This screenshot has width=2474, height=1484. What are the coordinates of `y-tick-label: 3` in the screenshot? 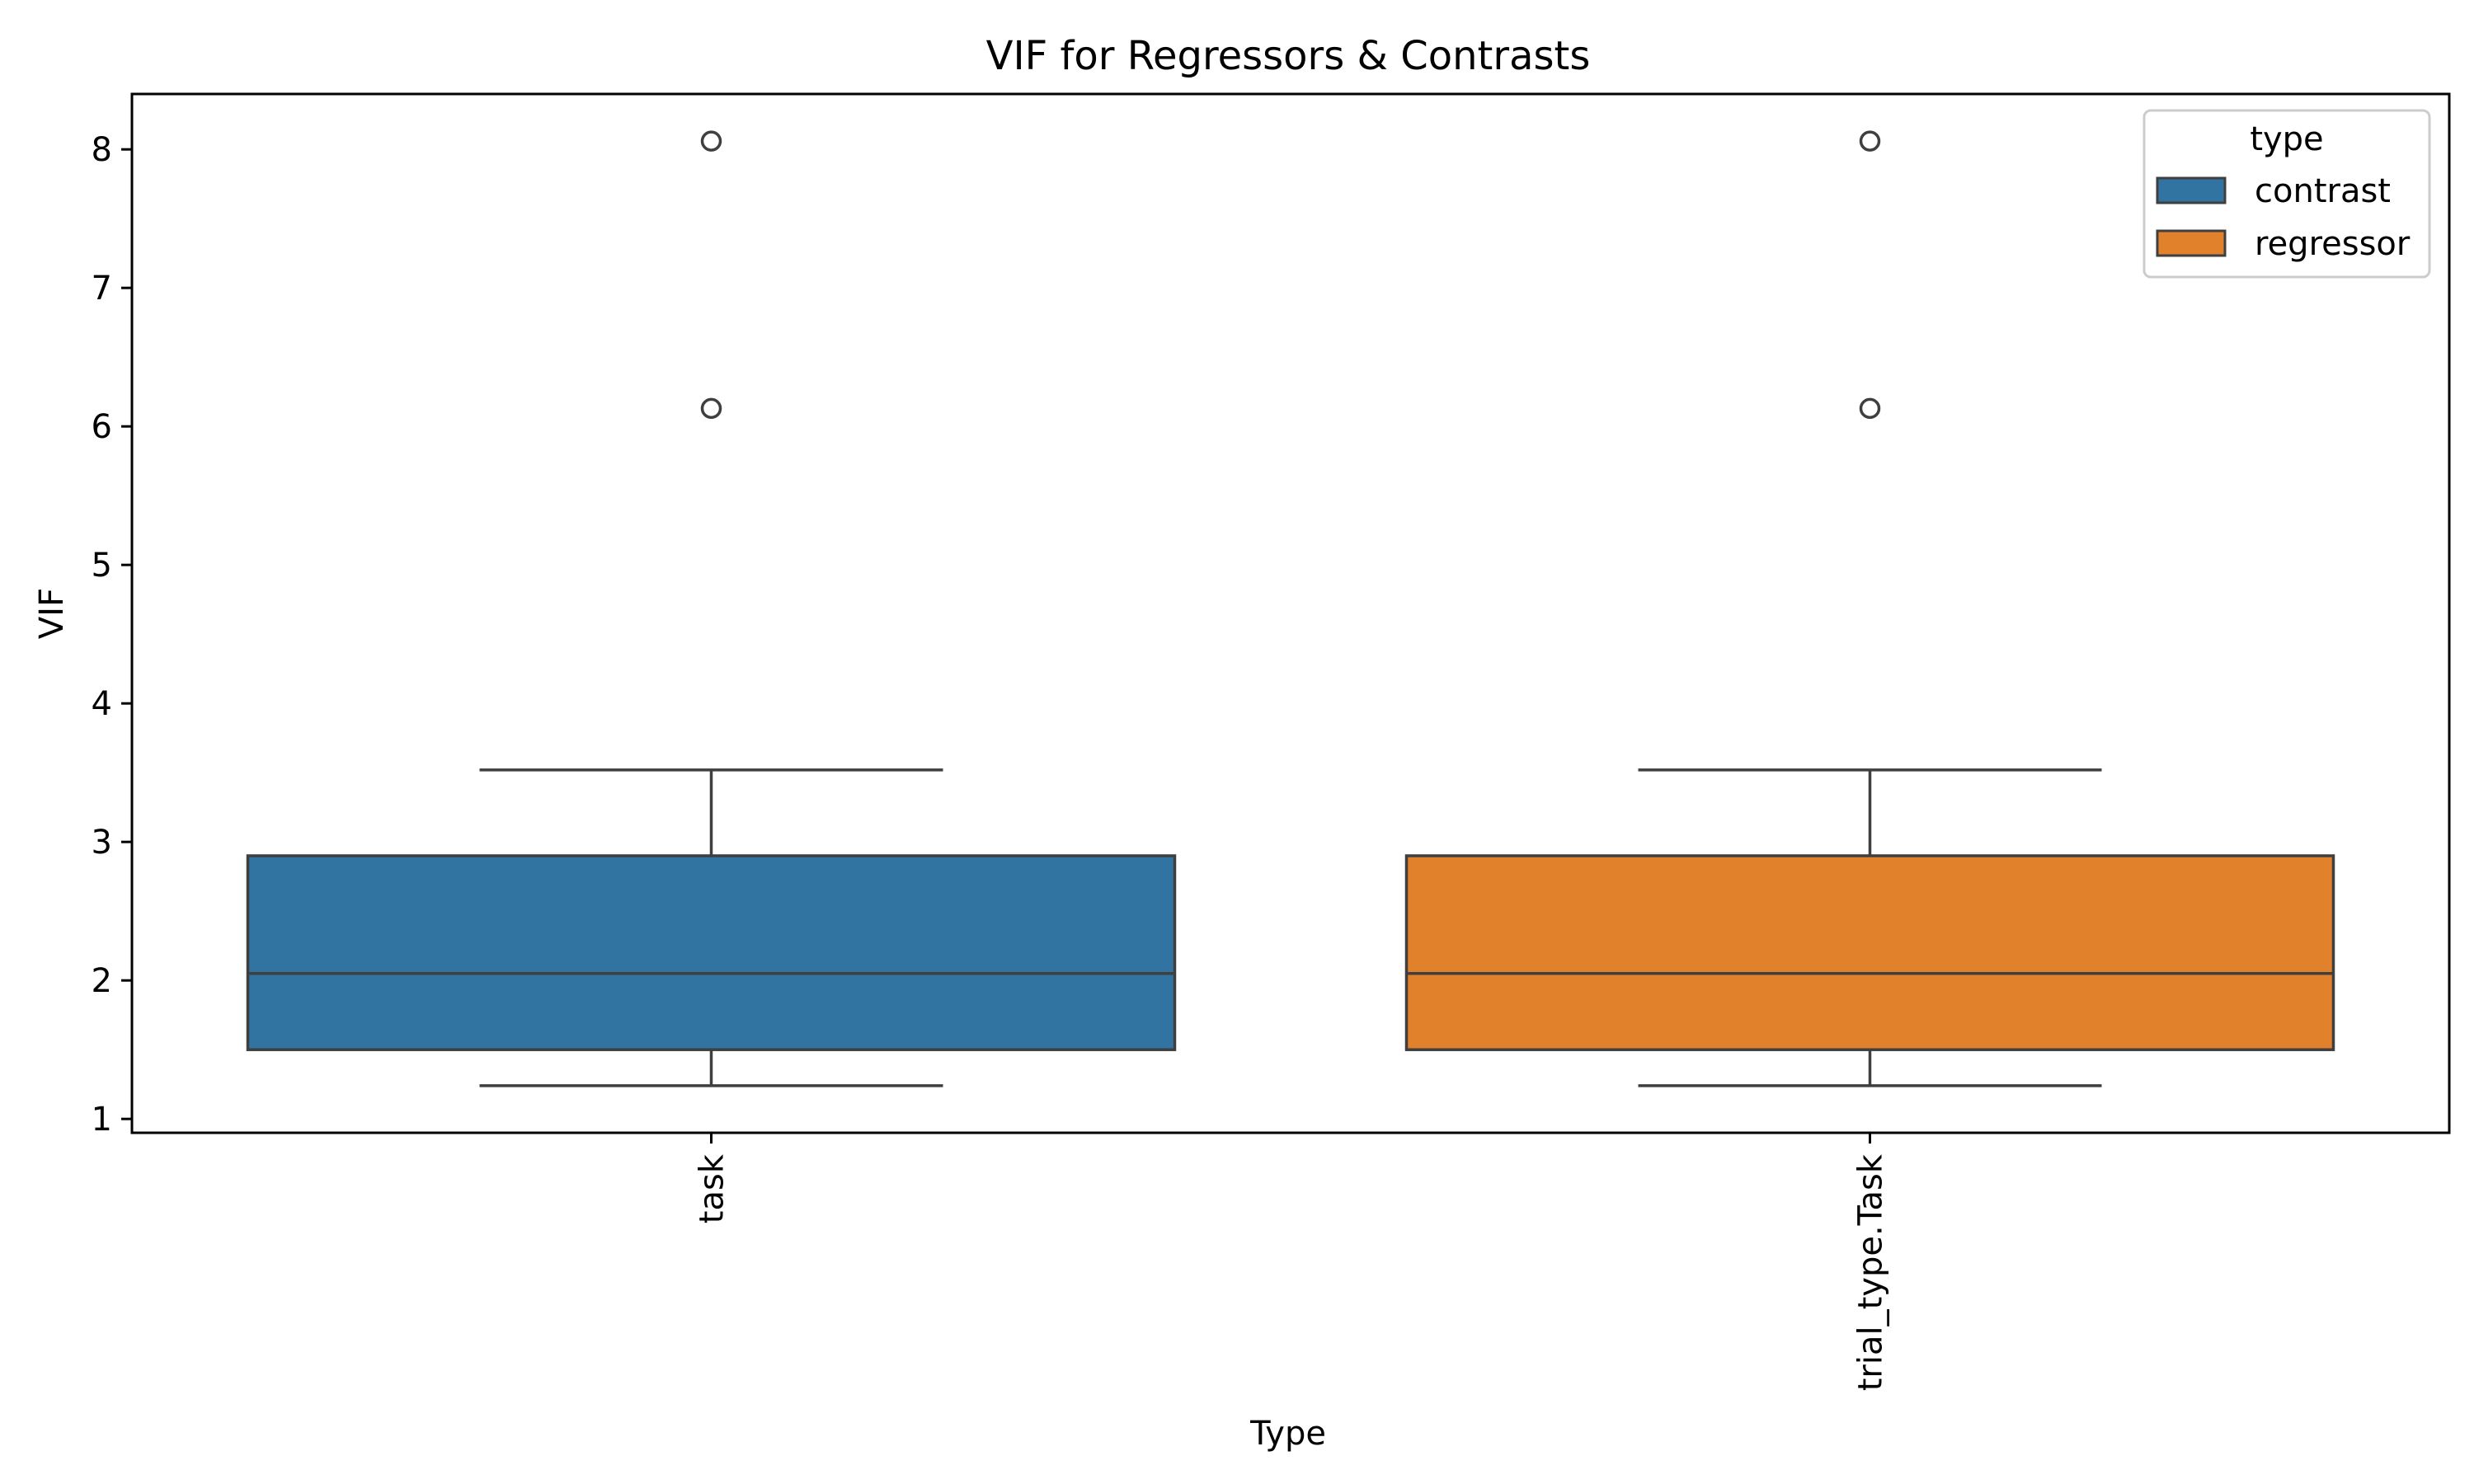 It's located at (102, 843).